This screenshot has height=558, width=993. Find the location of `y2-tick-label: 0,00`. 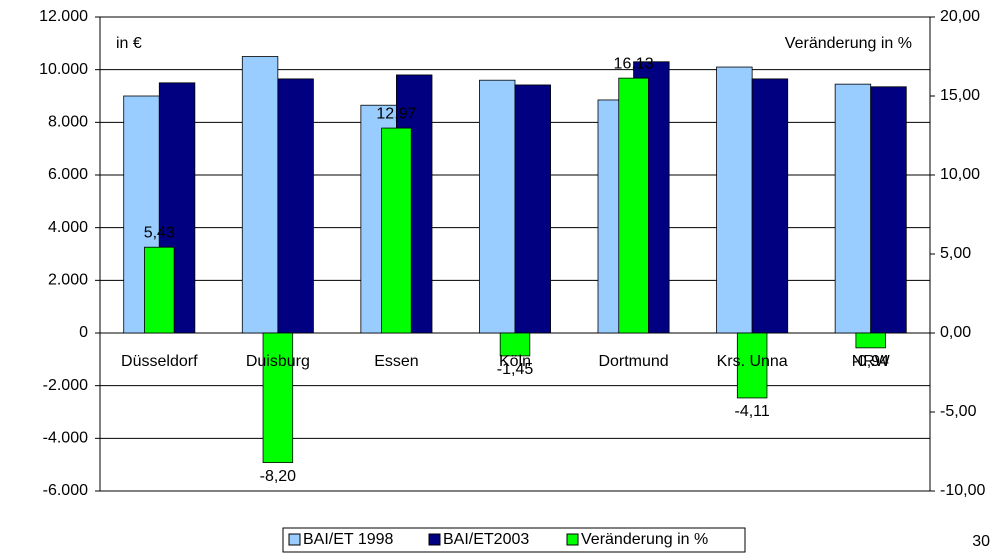

y2-tick-label: 0,00 is located at coordinates (955, 332).